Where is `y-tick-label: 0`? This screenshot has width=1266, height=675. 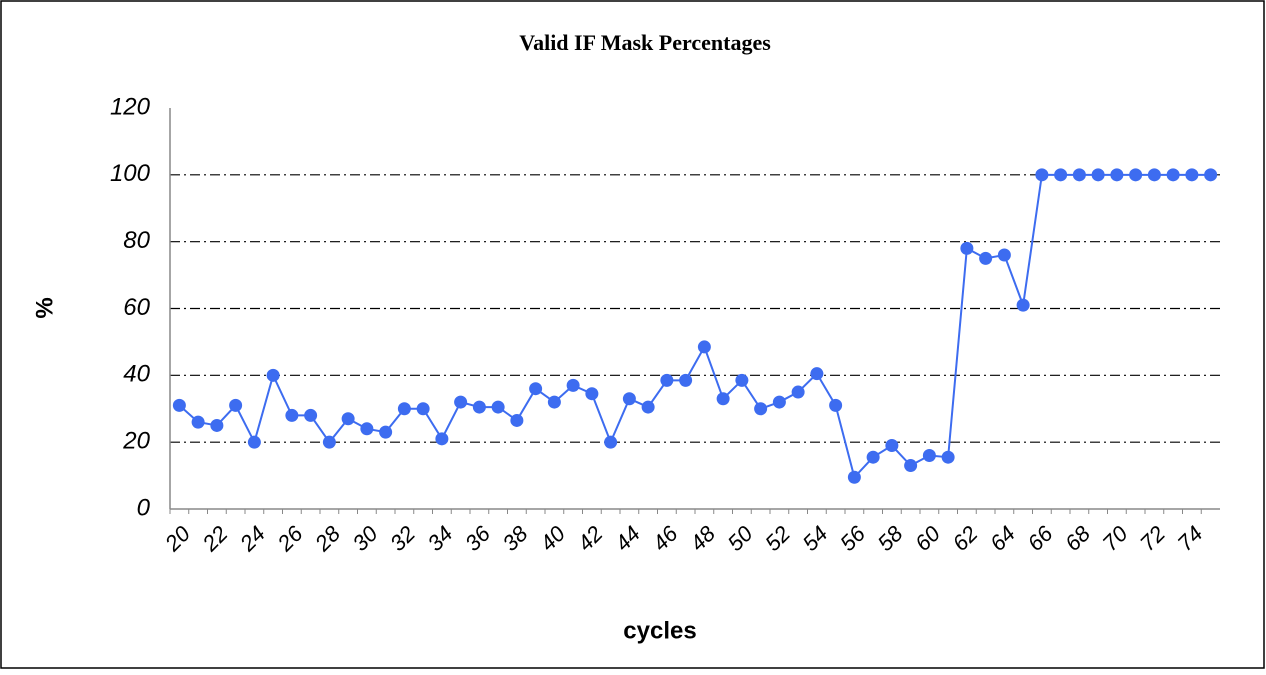
y-tick-label: 0 is located at coordinates (144, 507).